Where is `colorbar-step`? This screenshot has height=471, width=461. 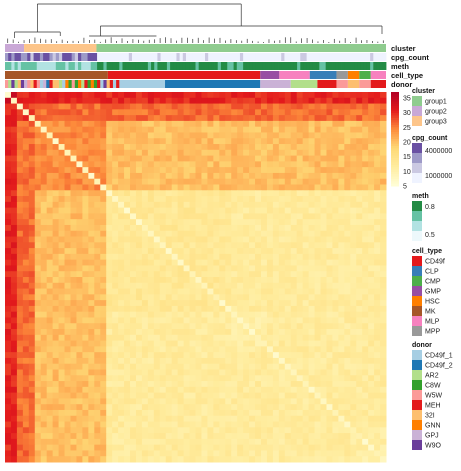
colorbar-step is located at coordinates (395, 140).